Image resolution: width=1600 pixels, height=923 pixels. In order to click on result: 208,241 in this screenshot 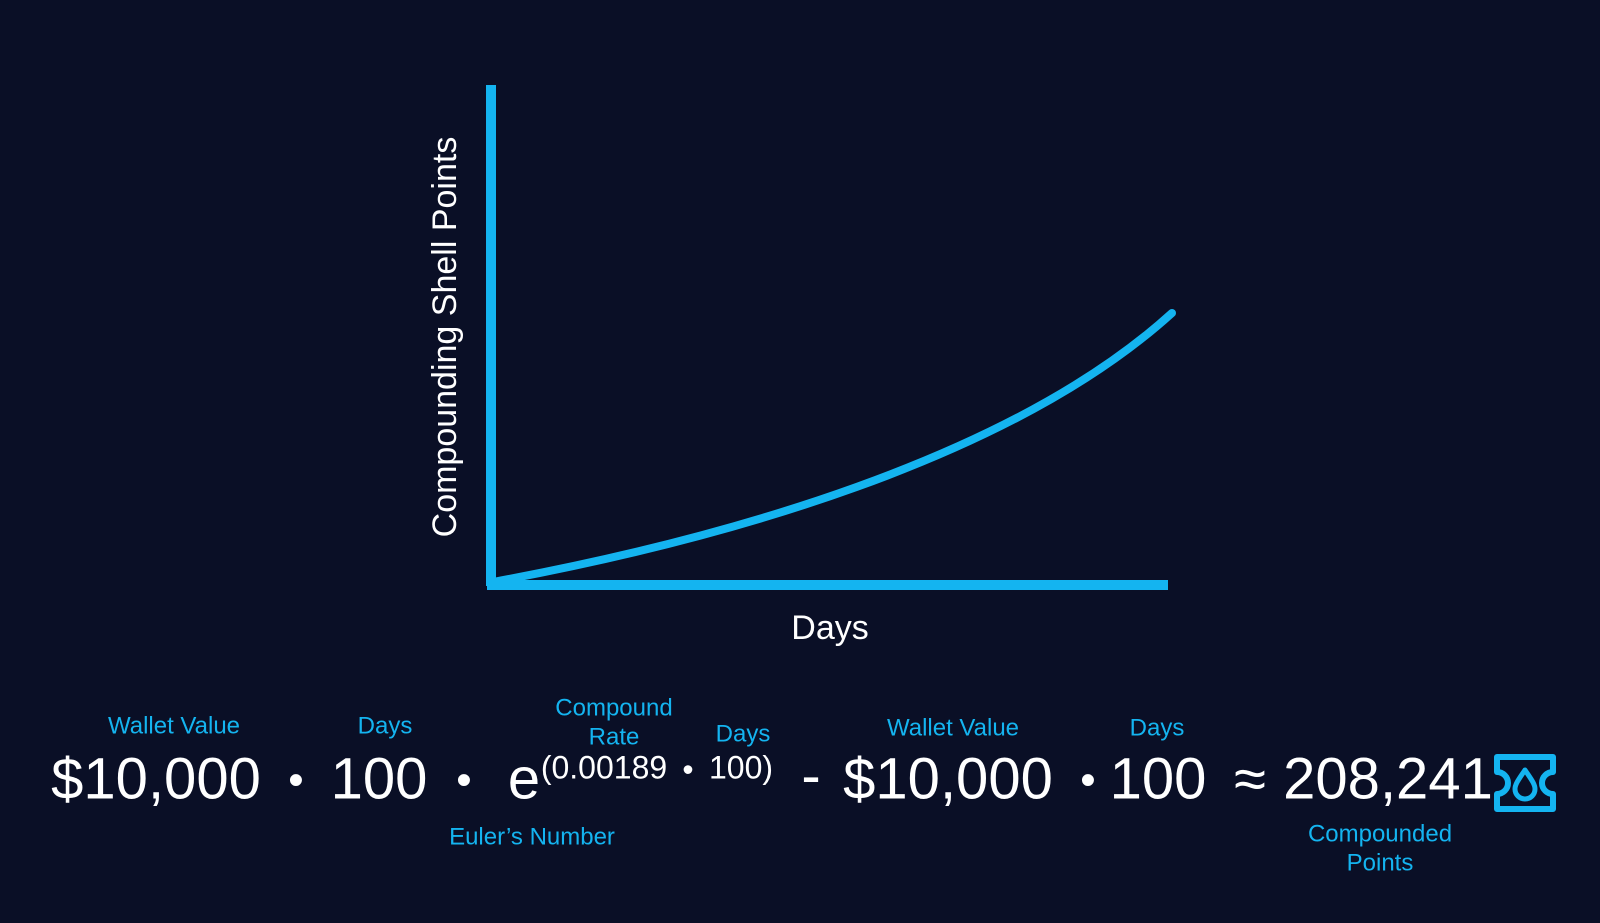, I will do `click(1388, 778)`.